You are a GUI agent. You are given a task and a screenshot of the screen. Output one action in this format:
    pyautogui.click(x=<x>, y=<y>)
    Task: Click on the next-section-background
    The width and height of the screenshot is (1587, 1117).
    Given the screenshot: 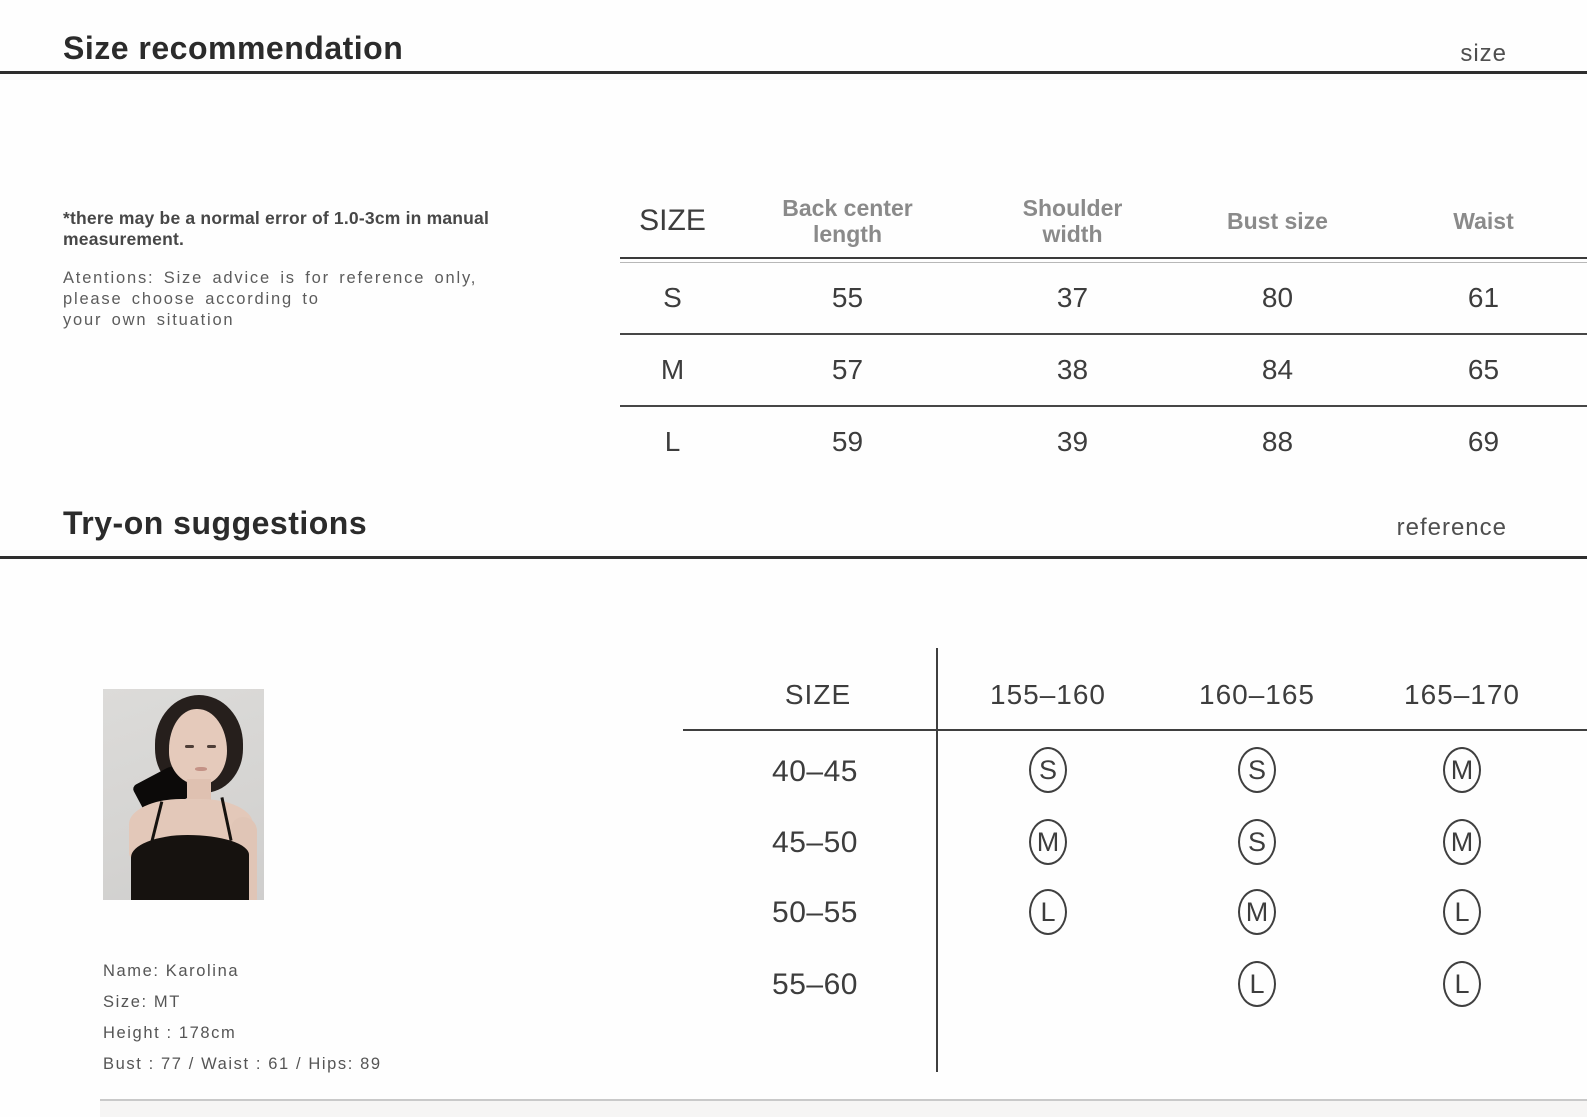 What is the action you would take?
    pyautogui.click(x=843, y=1109)
    